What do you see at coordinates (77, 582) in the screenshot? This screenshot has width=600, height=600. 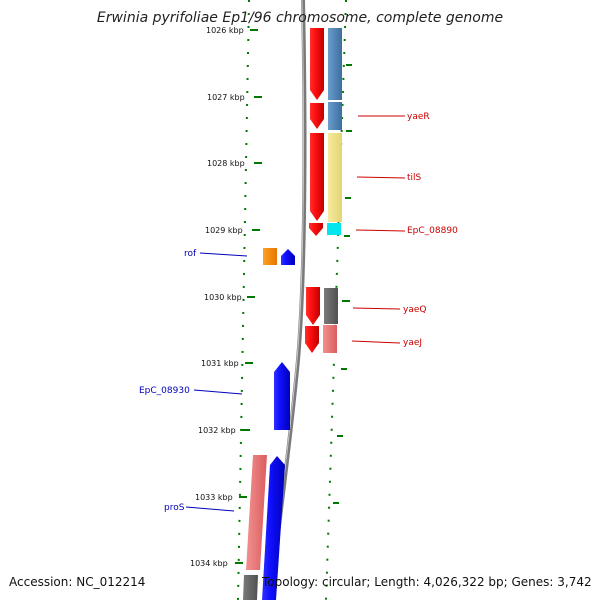 I see `accession-text: Accession: NC_012214` at bounding box center [77, 582].